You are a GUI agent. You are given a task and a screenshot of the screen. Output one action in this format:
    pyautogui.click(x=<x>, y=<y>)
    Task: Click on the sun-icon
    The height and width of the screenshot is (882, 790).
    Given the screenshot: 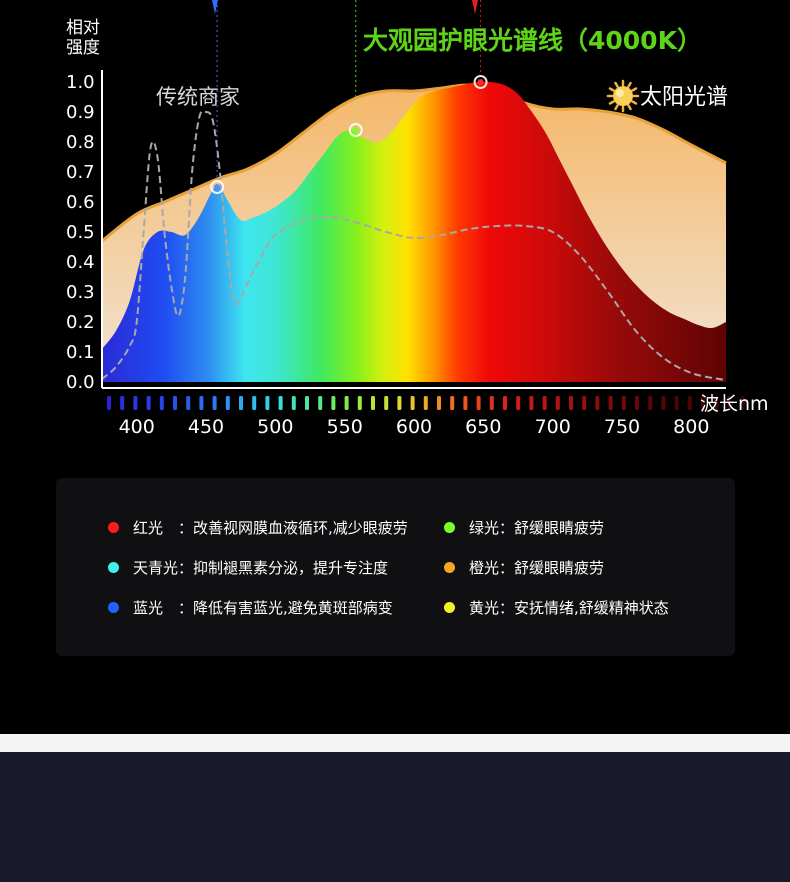 What is the action you would take?
    pyautogui.click(x=623, y=96)
    